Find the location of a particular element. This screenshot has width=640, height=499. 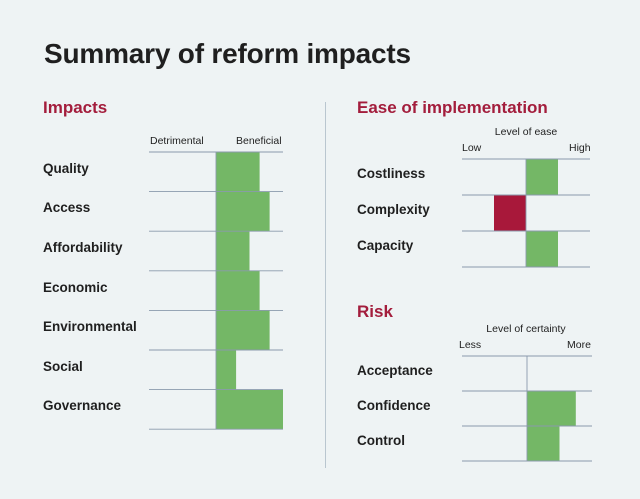

axis-title: Level of ease is located at coordinates (526, 132).